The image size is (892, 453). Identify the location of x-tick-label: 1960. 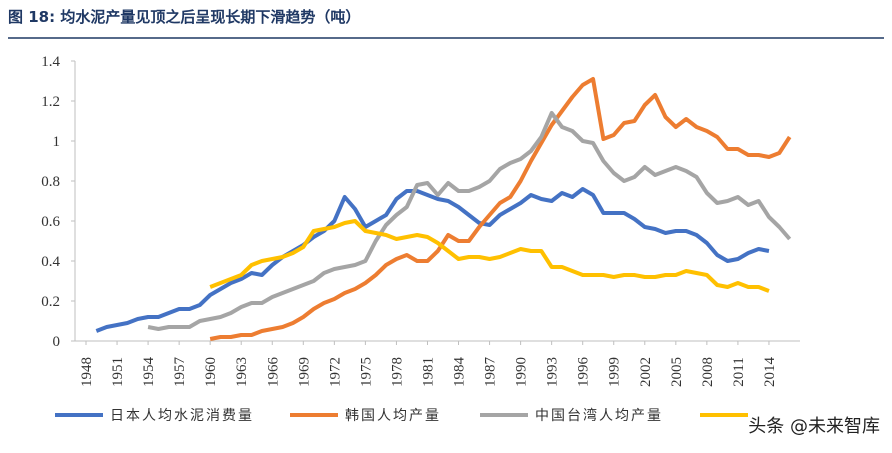
(211, 372).